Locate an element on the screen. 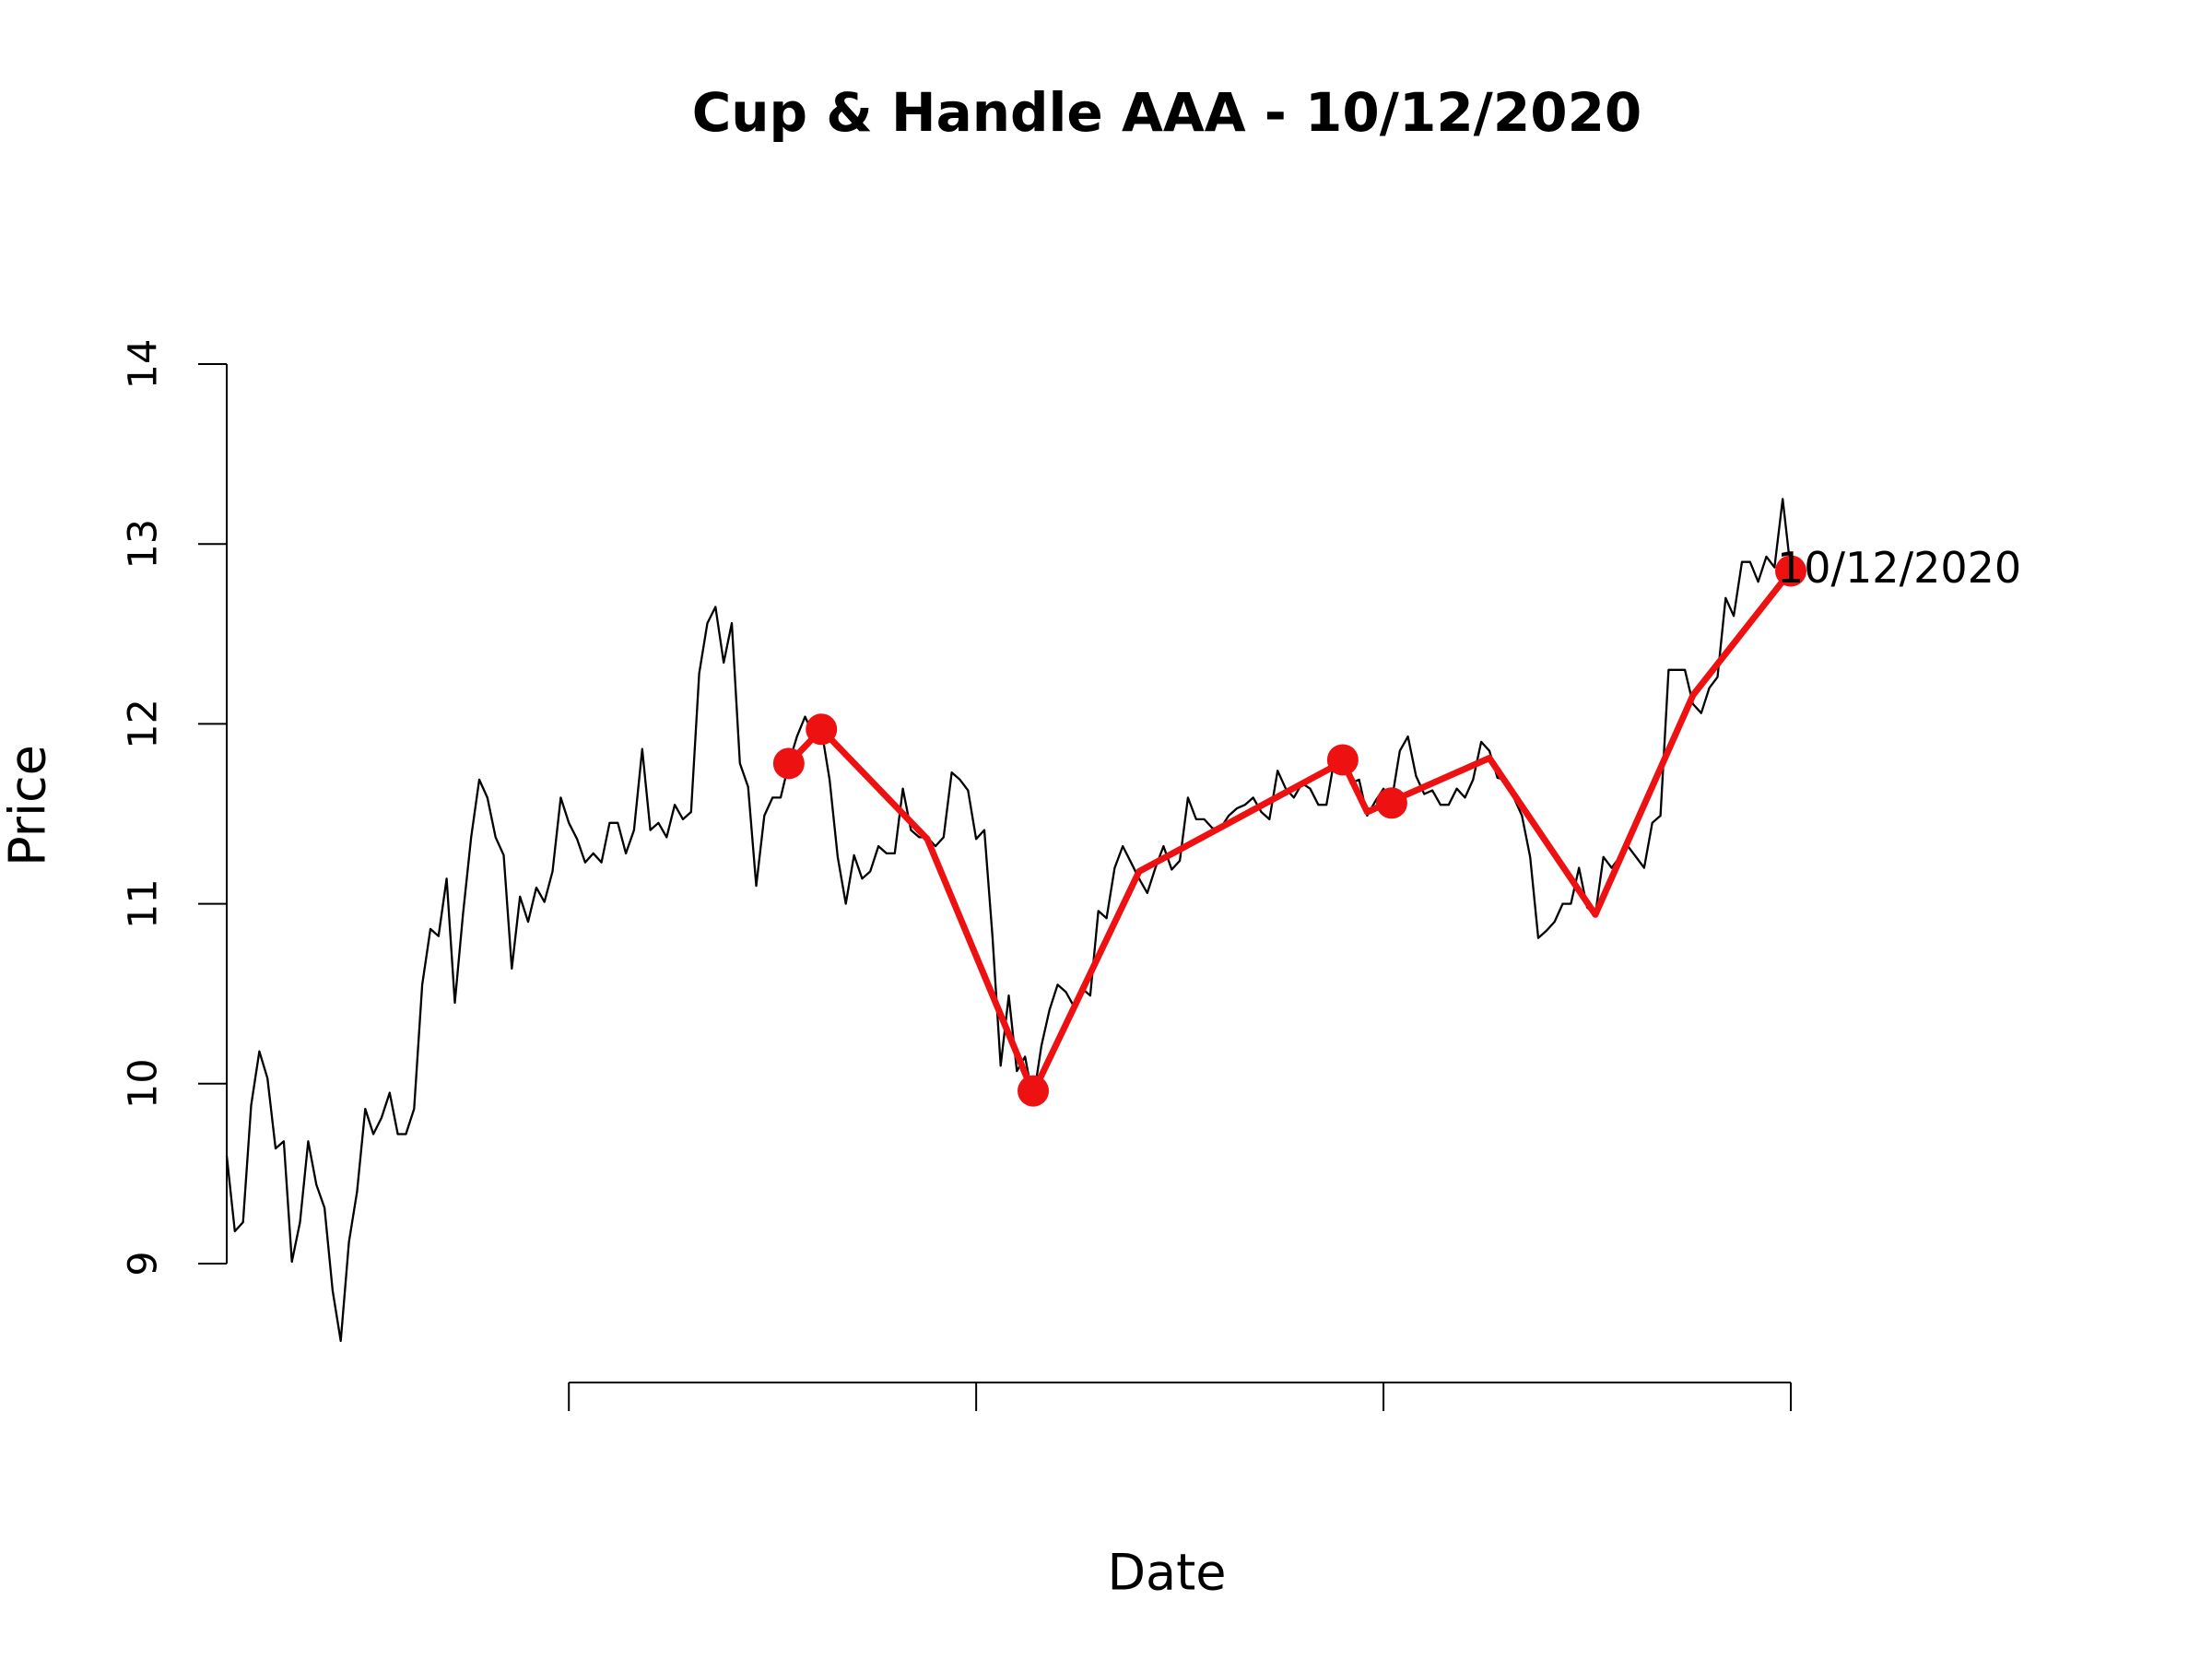 This screenshot has height=1659, width=2212. x-axis-label: Date is located at coordinates (1166, 1573).